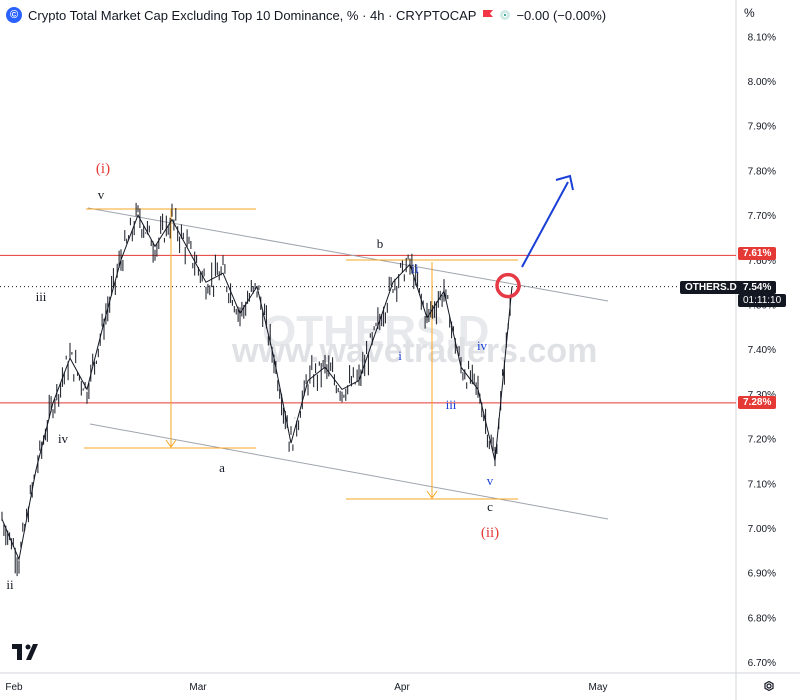  What do you see at coordinates (414, 351) in the screenshot?
I see `wavetraders-watermark: www.wavetraders.com` at bounding box center [414, 351].